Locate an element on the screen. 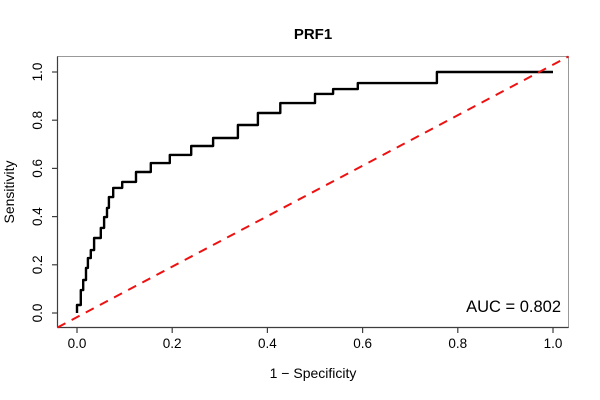 The height and width of the screenshot is (400, 600). chart-title: PRF1 is located at coordinates (313, 34).